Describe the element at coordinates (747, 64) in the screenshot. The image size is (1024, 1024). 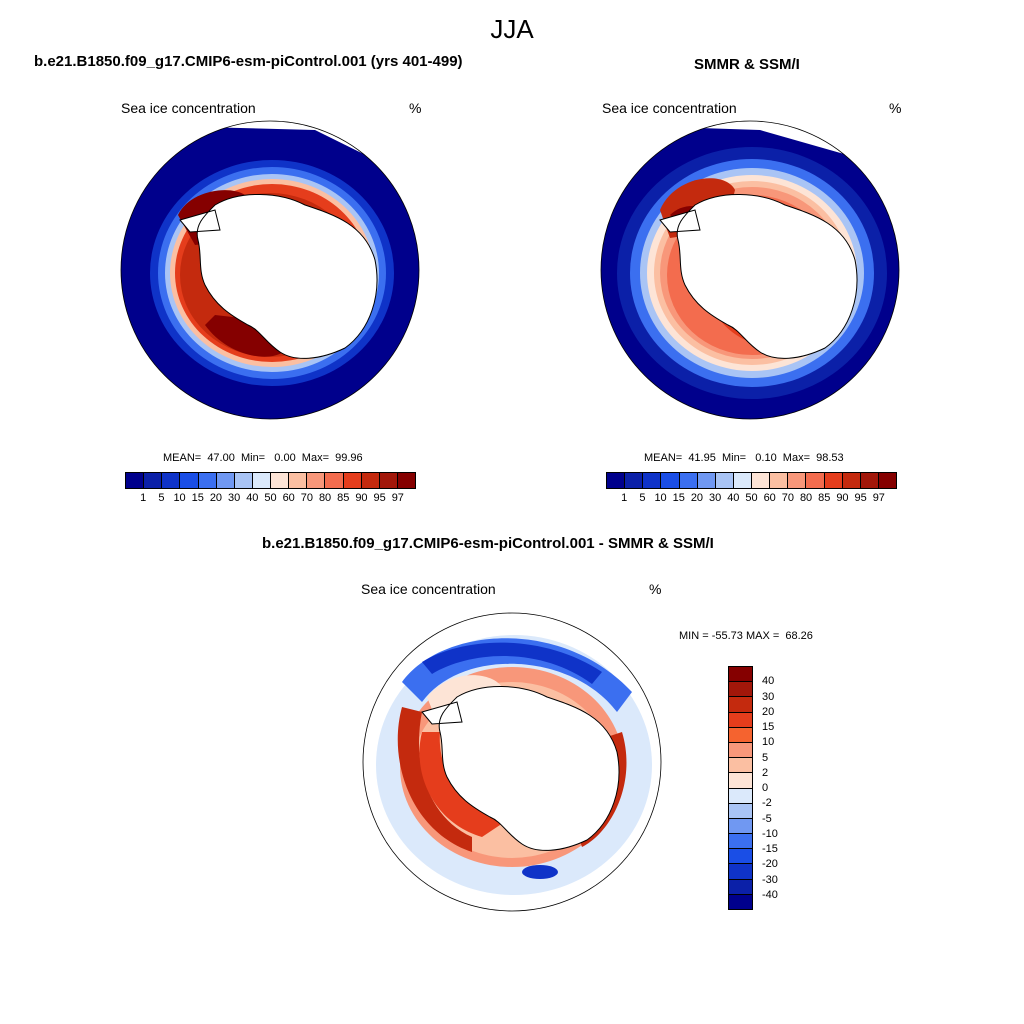
I see `panel-title-obs: SMMR & SSM/I` at that location.